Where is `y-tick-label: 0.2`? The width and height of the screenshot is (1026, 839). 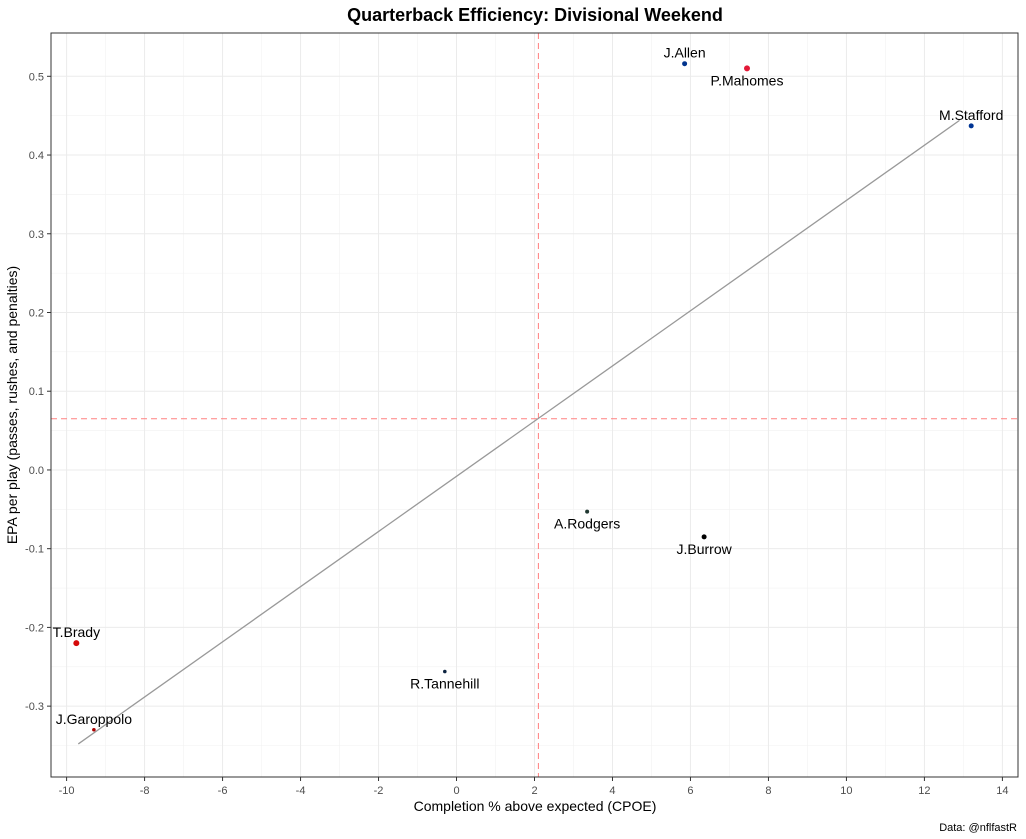
y-tick-label: 0.2 is located at coordinates (36, 313).